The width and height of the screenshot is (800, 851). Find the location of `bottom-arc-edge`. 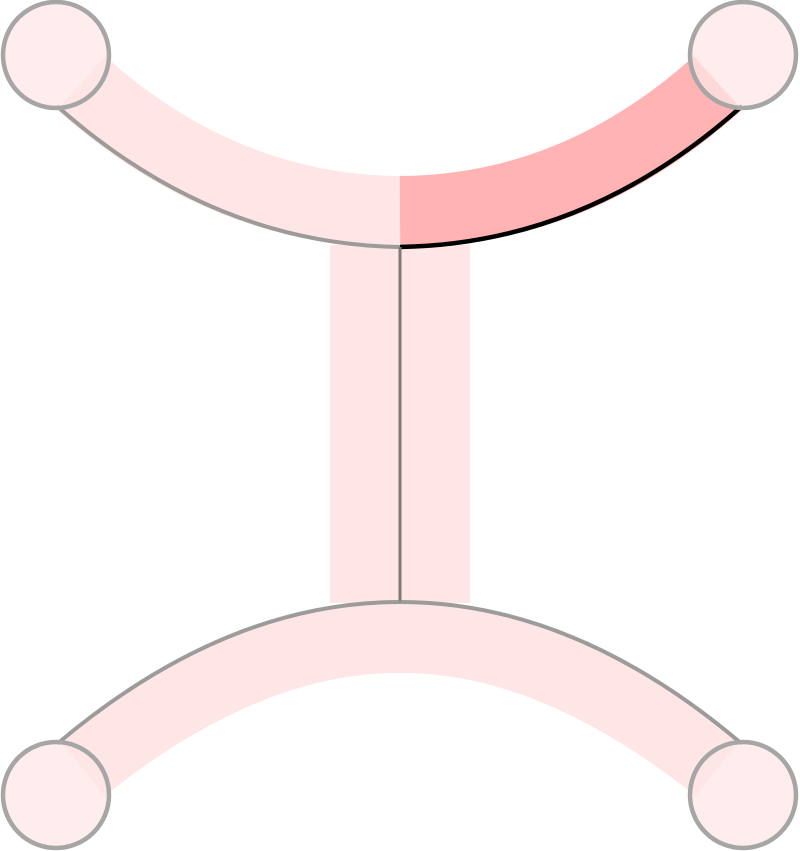

bottom-arc-edge is located at coordinates (399, 672).